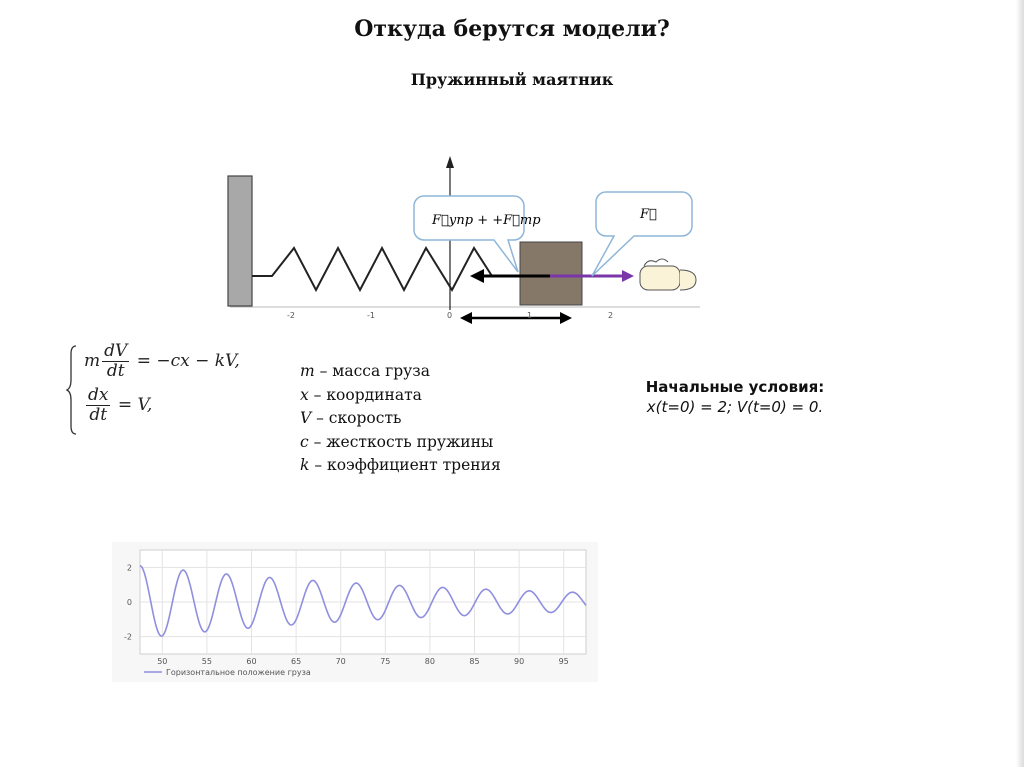  Describe the element at coordinates (98, 415) in the screenshot. I see `eq2-denominator: dt` at that location.